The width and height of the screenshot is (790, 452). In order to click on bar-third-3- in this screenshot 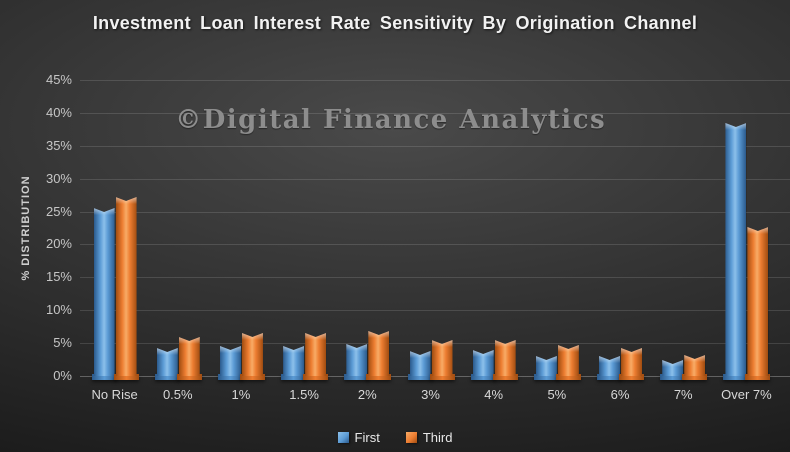, I will do `click(442, 358)`.